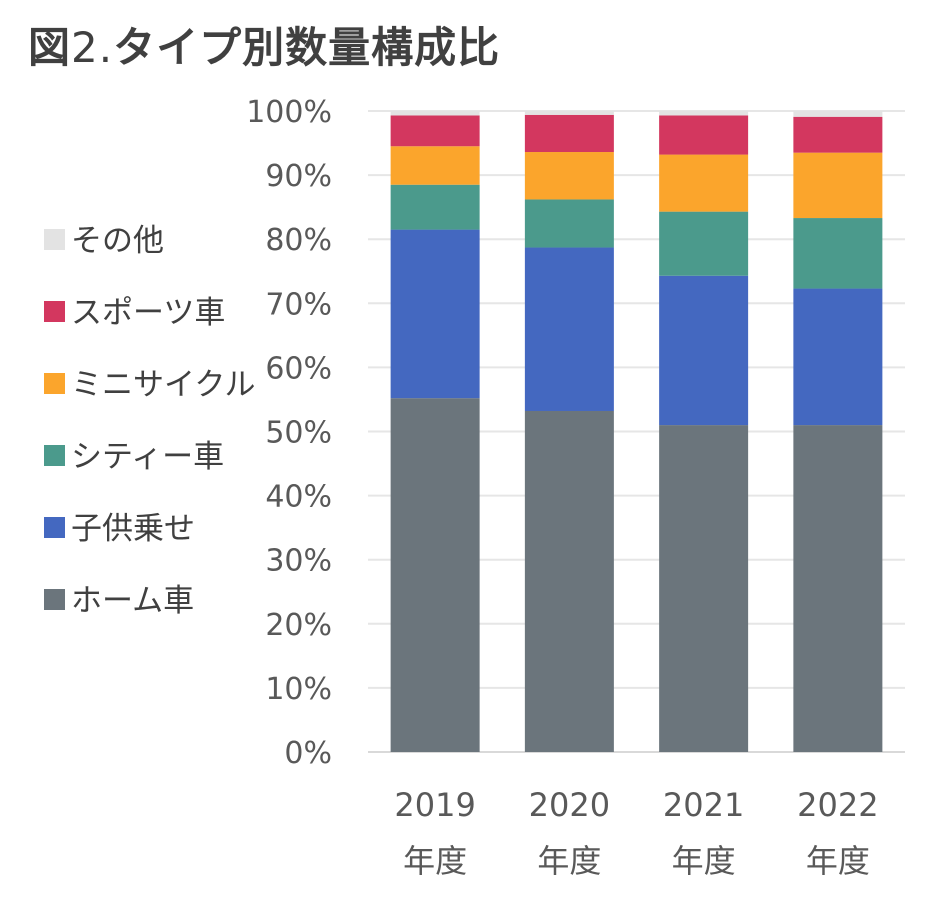 The width and height of the screenshot is (940, 916). I want to click on y-tick-label: 40%, so click(298, 497).